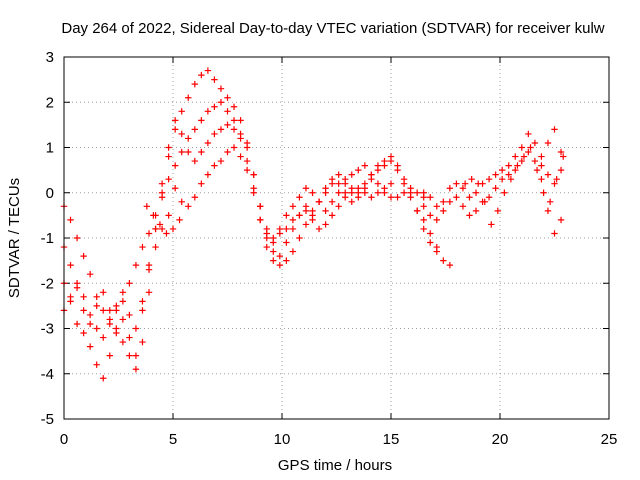 The height and width of the screenshot is (480, 640). Describe the element at coordinates (47, 329) in the screenshot. I see `y-tick-label: -3` at that location.